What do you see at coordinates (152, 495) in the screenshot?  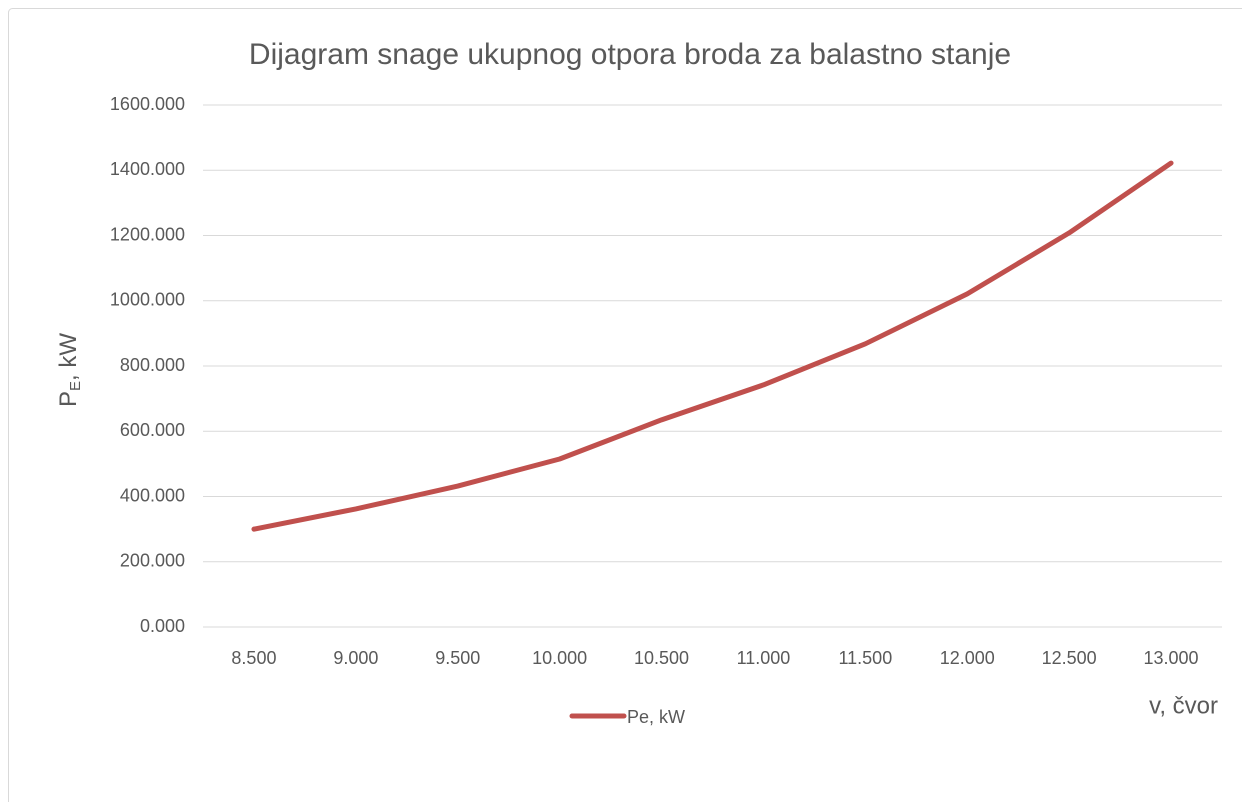 I see `y-tick-label: 400.000` at bounding box center [152, 495].